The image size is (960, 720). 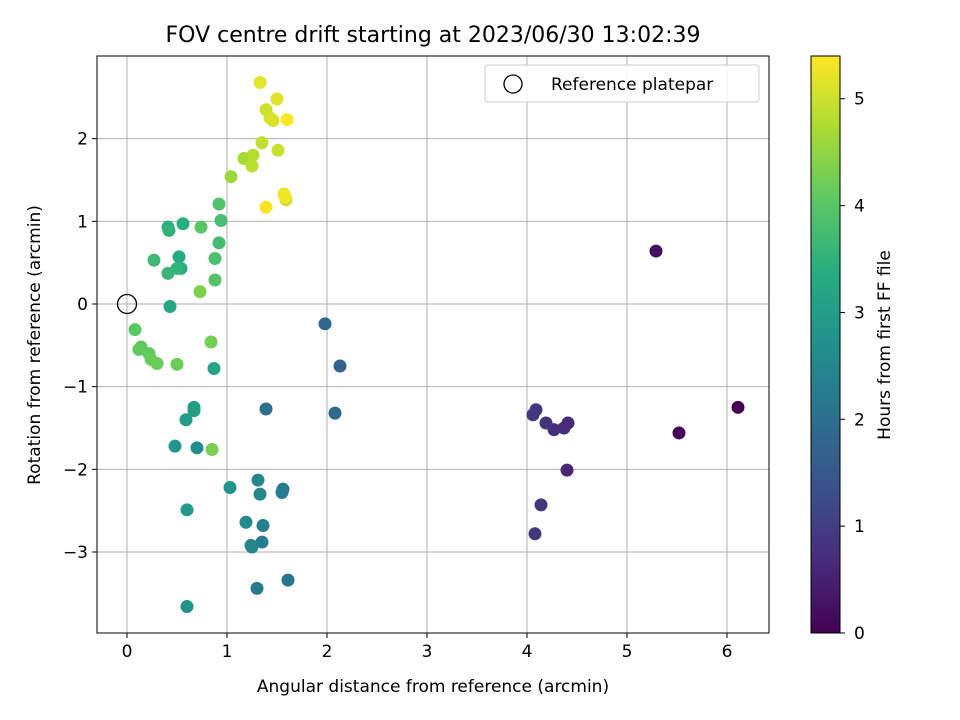 I want to click on colorbar-tick-label: 5, so click(x=859, y=100).